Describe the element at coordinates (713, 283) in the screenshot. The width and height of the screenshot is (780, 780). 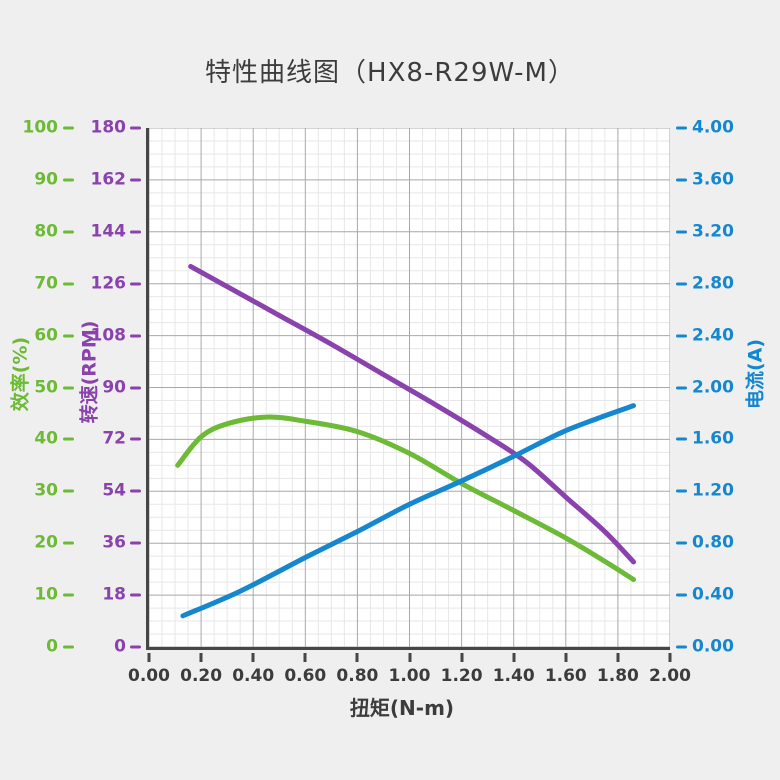
I see `current-axis-tick-label: 2.80` at that location.